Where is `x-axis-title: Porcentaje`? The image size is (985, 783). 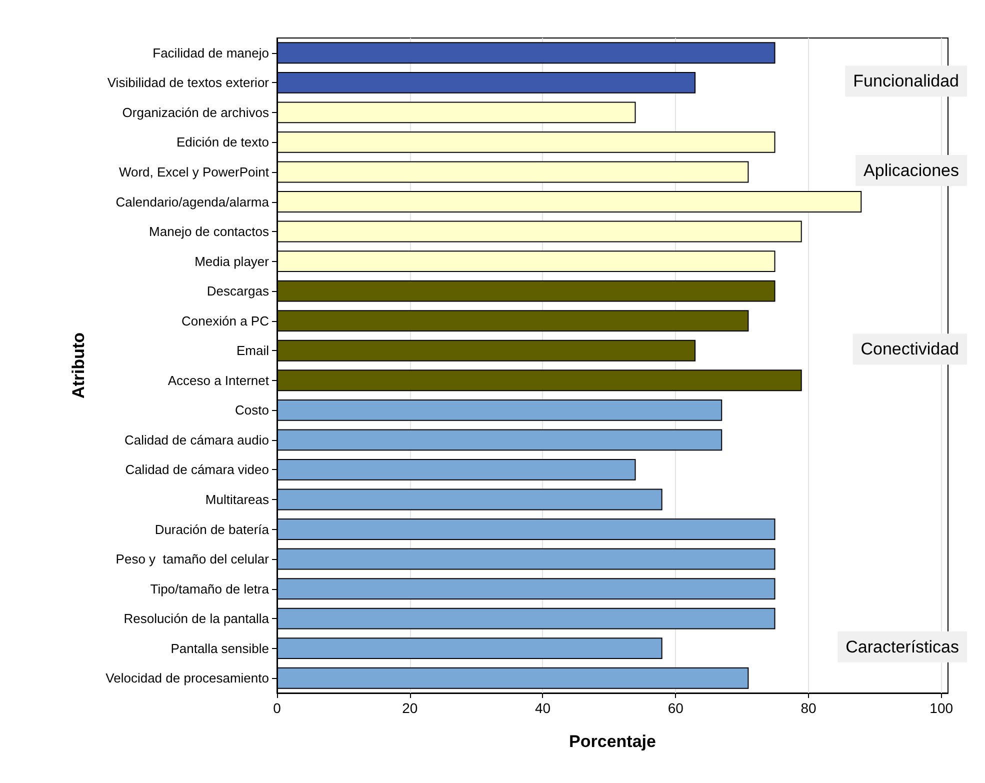 x-axis-title: Porcentaje is located at coordinates (612, 741).